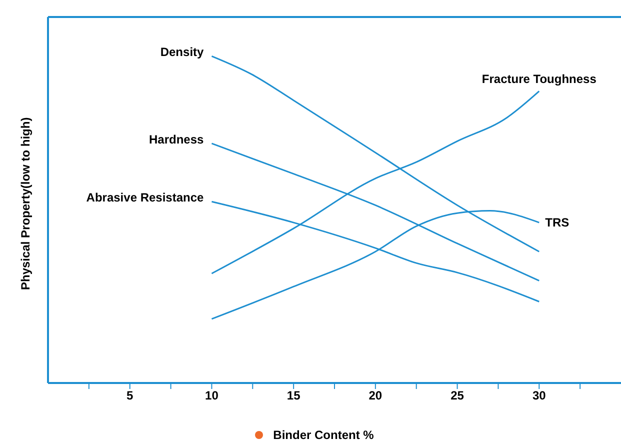 Image resolution: width=621 pixels, height=448 pixels. Describe the element at coordinates (557, 223) in the screenshot. I see `series-label: TRS` at that location.